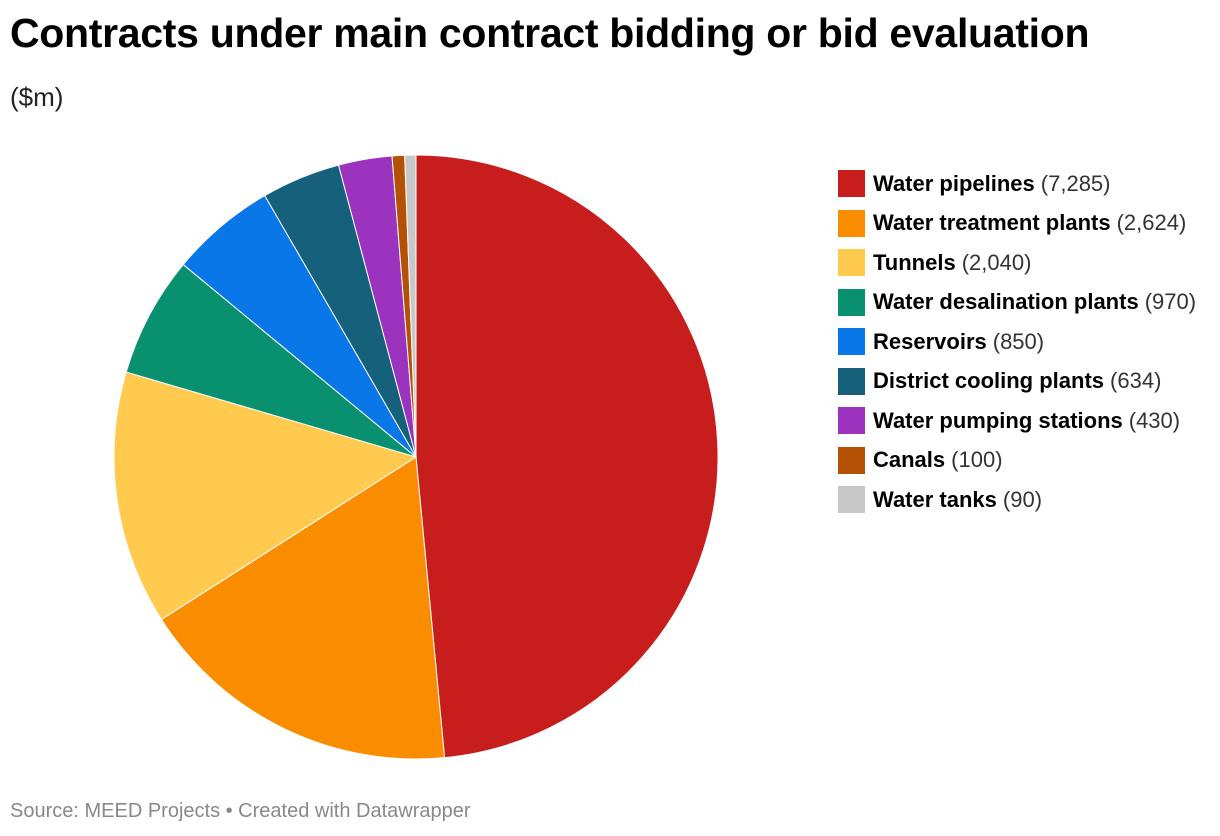 The height and width of the screenshot is (836, 1220). I want to click on legend-item: Water pipelines (7,285), so click(1028, 184).